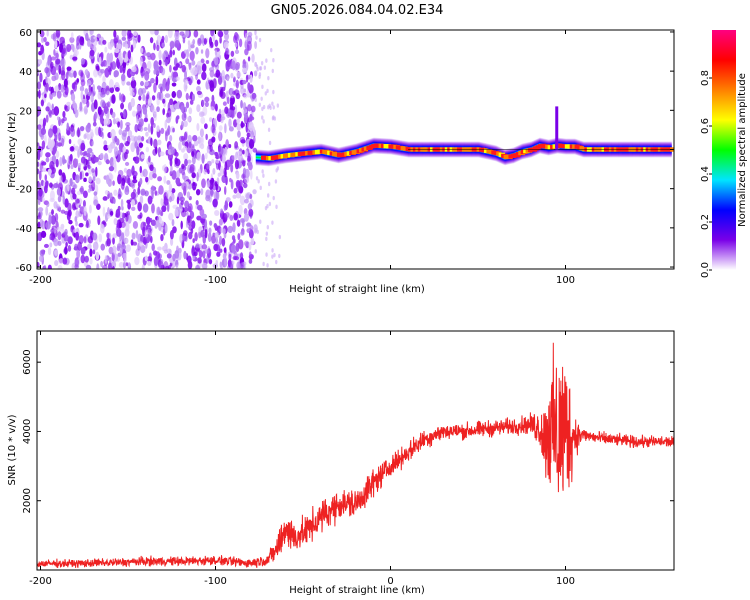 This screenshot has width=750, height=600. What do you see at coordinates (705, 78) in the screenshot?
I see `colorbar-tick-label: 0.8` at bounding box center [705, 78].